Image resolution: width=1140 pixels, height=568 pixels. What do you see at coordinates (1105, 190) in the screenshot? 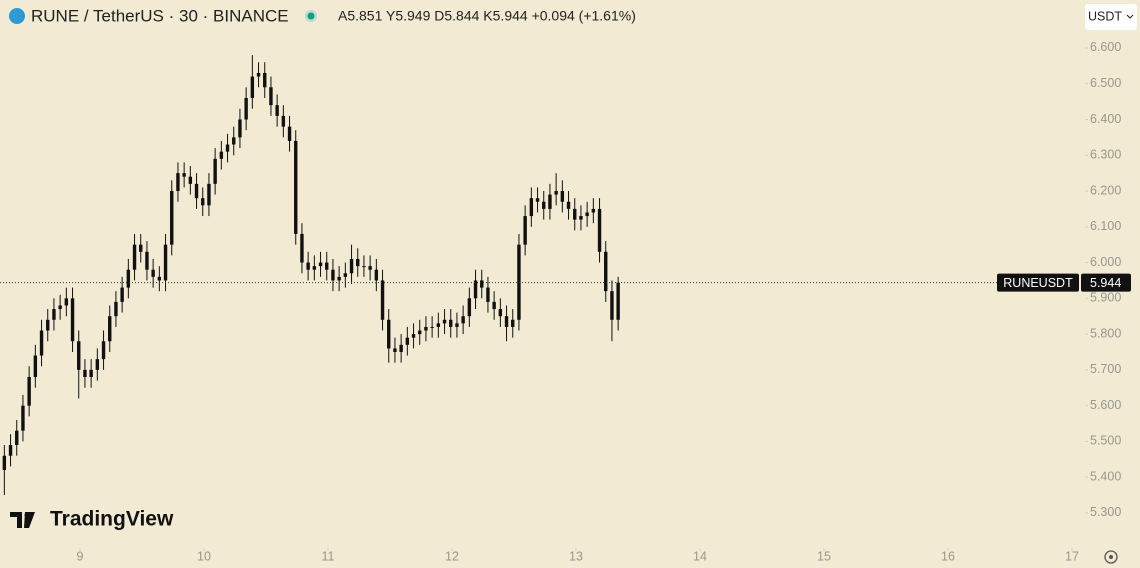
I see `y-tick-label: 6.200` at bounding box center [1105, 190].